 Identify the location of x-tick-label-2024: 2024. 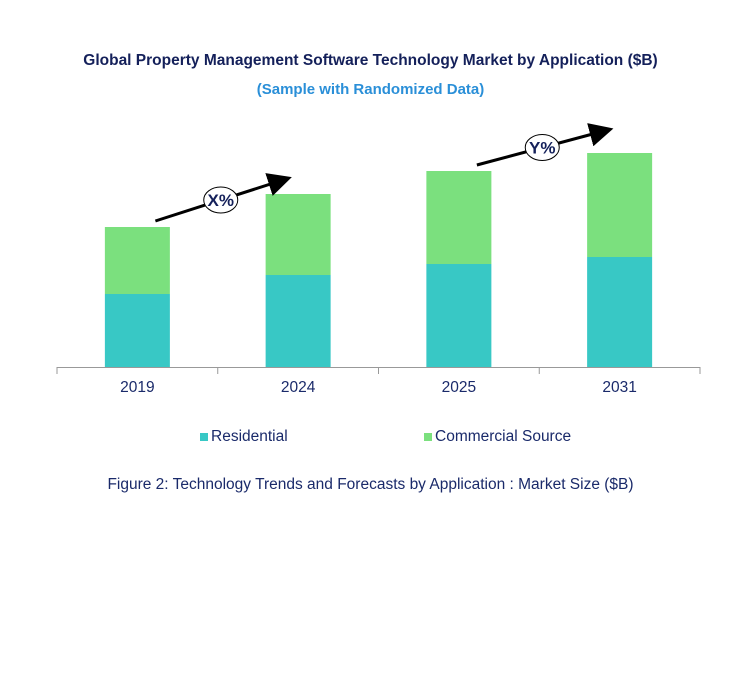
(298, 387).